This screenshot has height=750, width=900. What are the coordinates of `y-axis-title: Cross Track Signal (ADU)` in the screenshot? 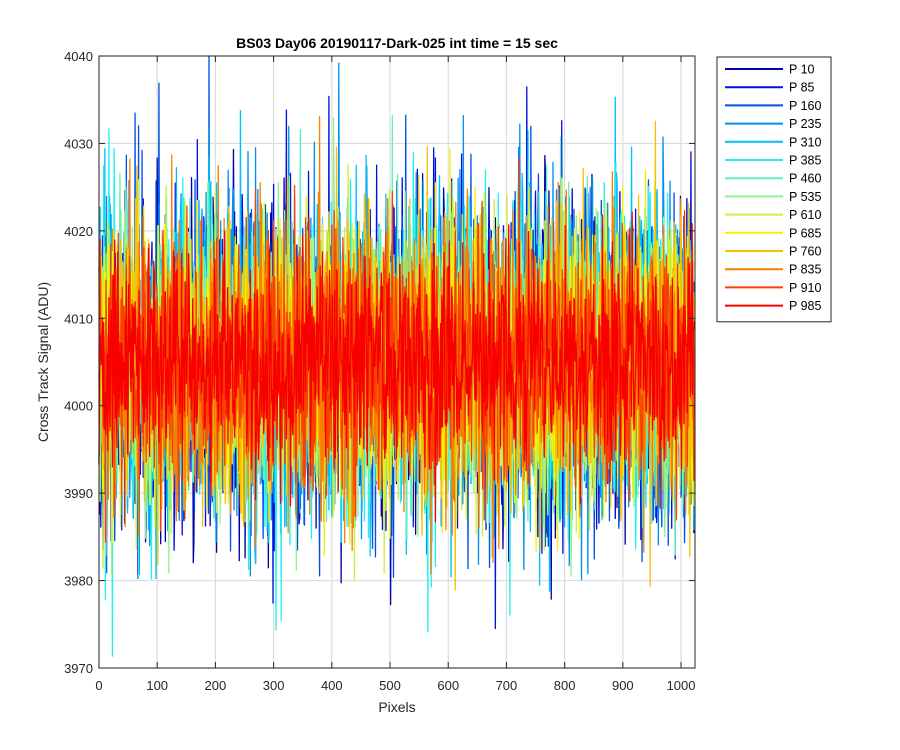 It's located at (43, 362).